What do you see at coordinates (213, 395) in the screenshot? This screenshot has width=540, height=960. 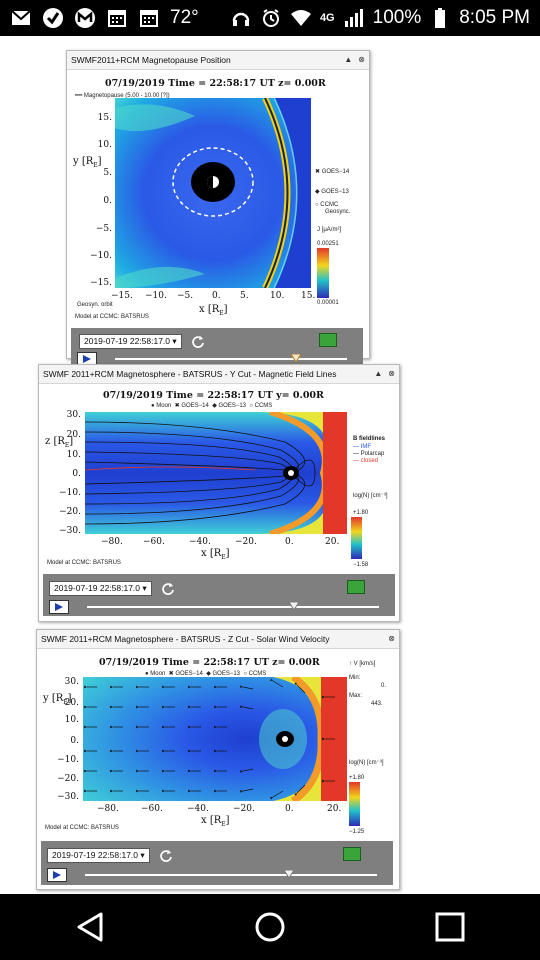 I see `plot-header: 07/19/2019 Time = 22:58:17 UT y= 0.00R` at bounding box center [213, 395].